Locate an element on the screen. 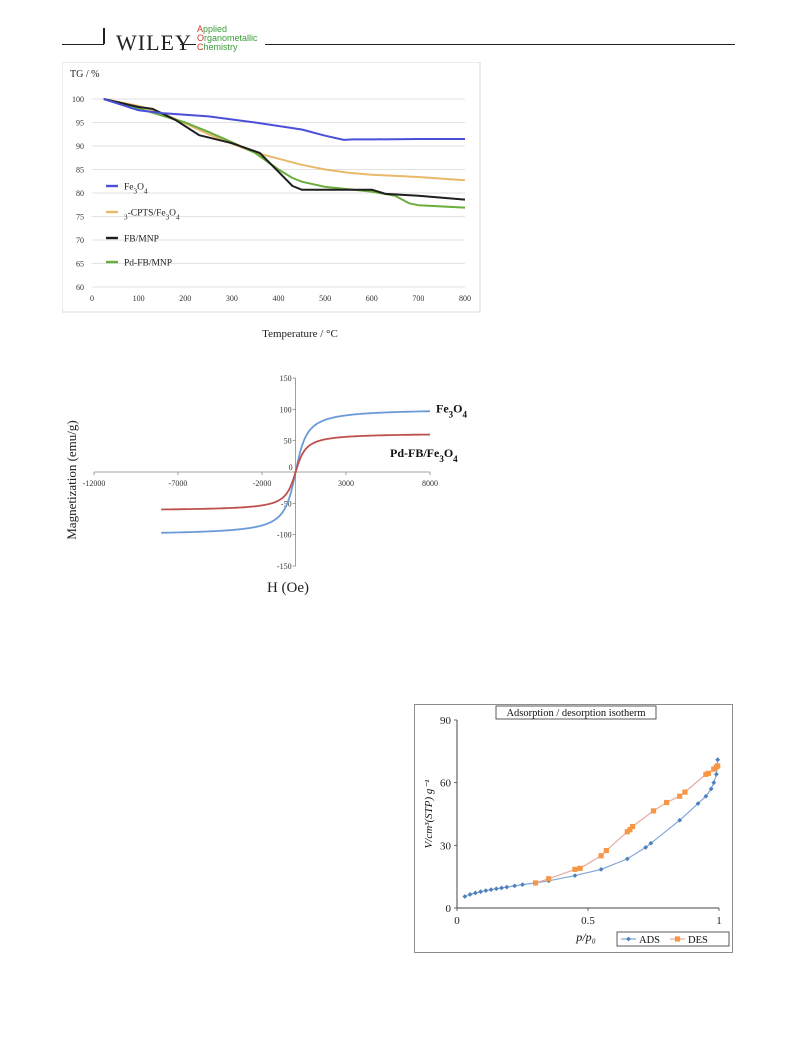 Image resolution: width=793 pixels, height=1043 pixels. page-header: WILEY Applied Organometallic Chemistry is located at coordinates (396, 30).